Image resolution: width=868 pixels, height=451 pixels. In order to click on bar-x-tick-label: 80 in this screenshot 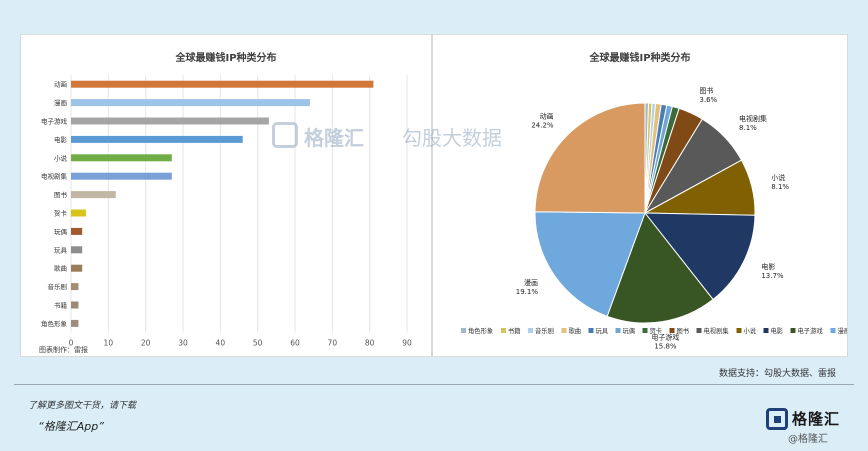, I will do `click(370, 343)`.